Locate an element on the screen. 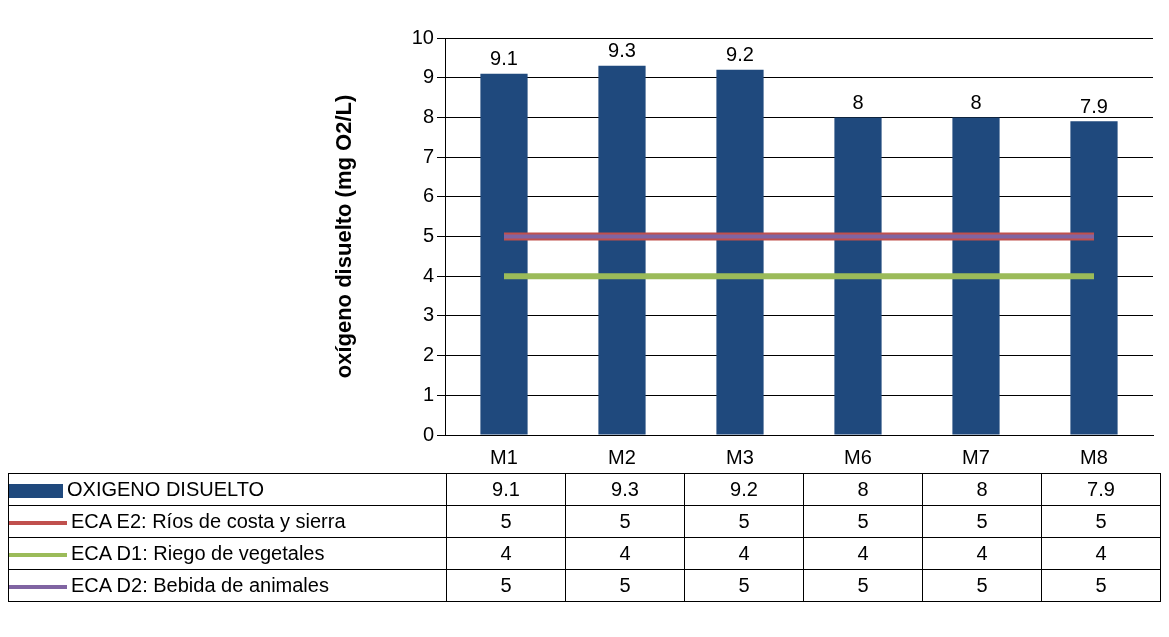 This screenshot has width=1169, height=637. y-tick-label: 10 is located at coordinates (422, 36).